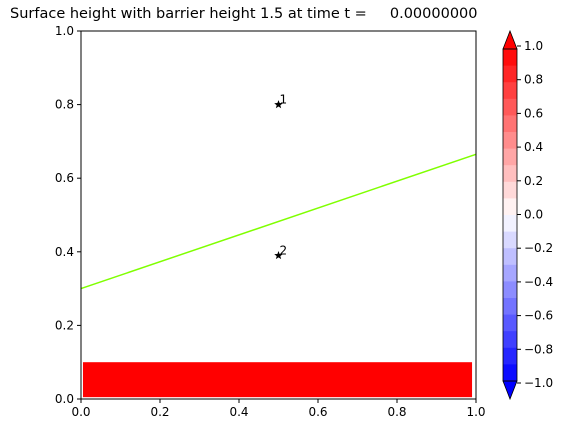 The width and height of the screenshot is (572, 433). Describe the element at coordinates (277, 379) in the screenshot. I see `surface-region` at that location.